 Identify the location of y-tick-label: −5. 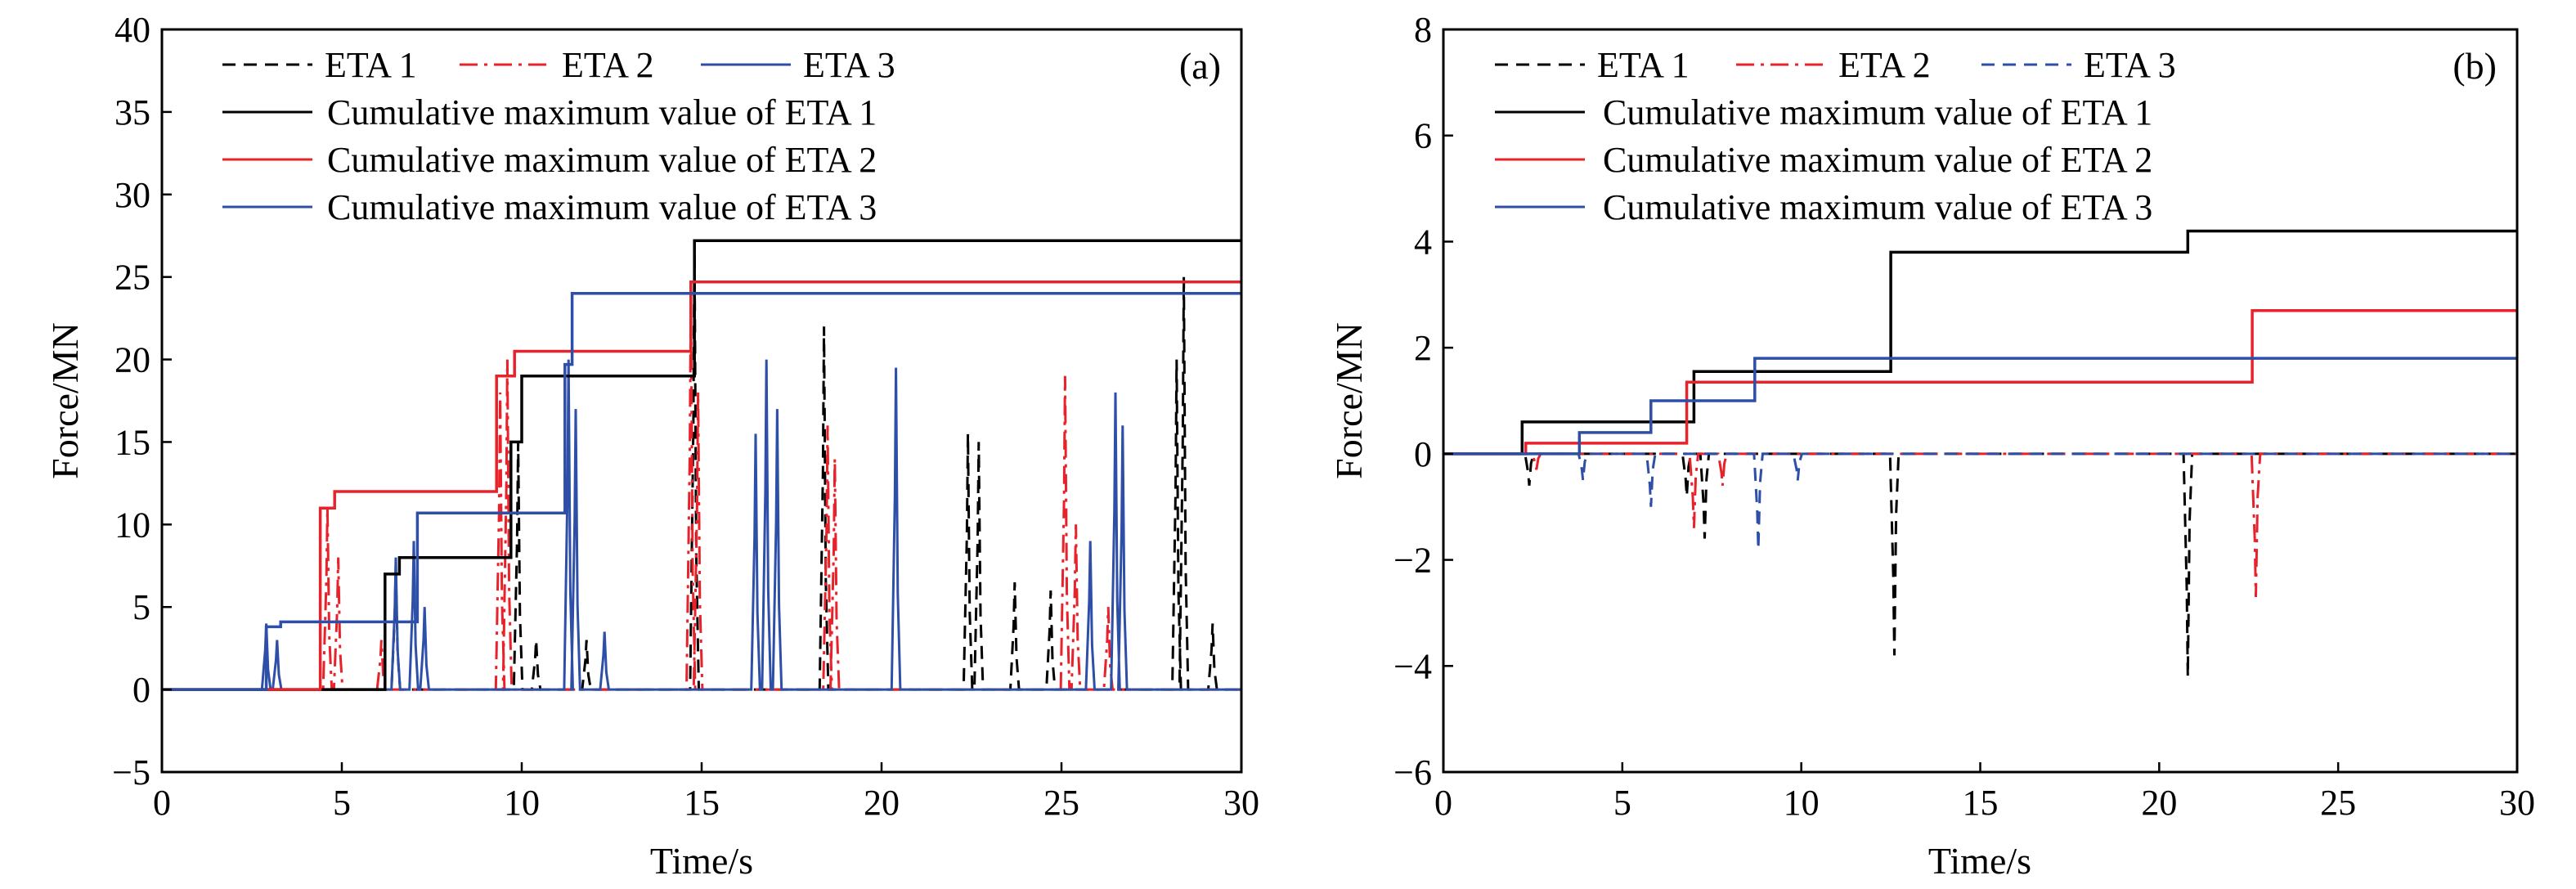
(131, 772).